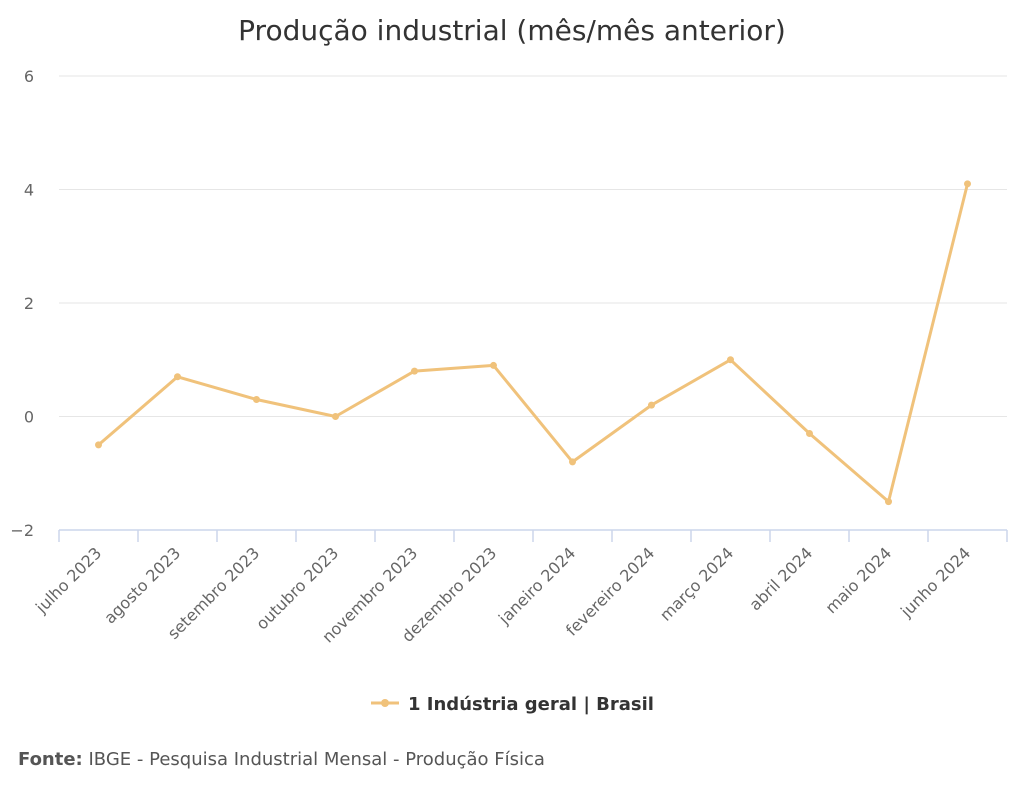  What do you see at coordinates (22, 303) in the screenshot?
I see `y-axis-ticks: −2 0 2 4 6` at bounding box center [22, 303].